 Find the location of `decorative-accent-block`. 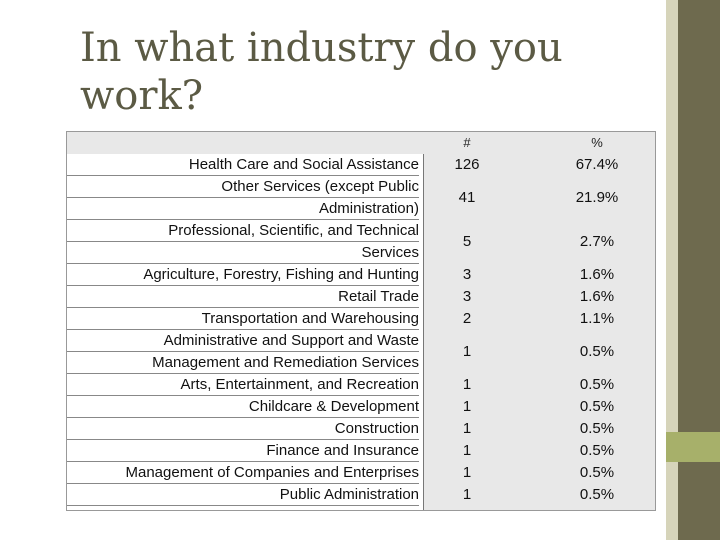

decorative-accent-block is located at coordinates (693, 447).